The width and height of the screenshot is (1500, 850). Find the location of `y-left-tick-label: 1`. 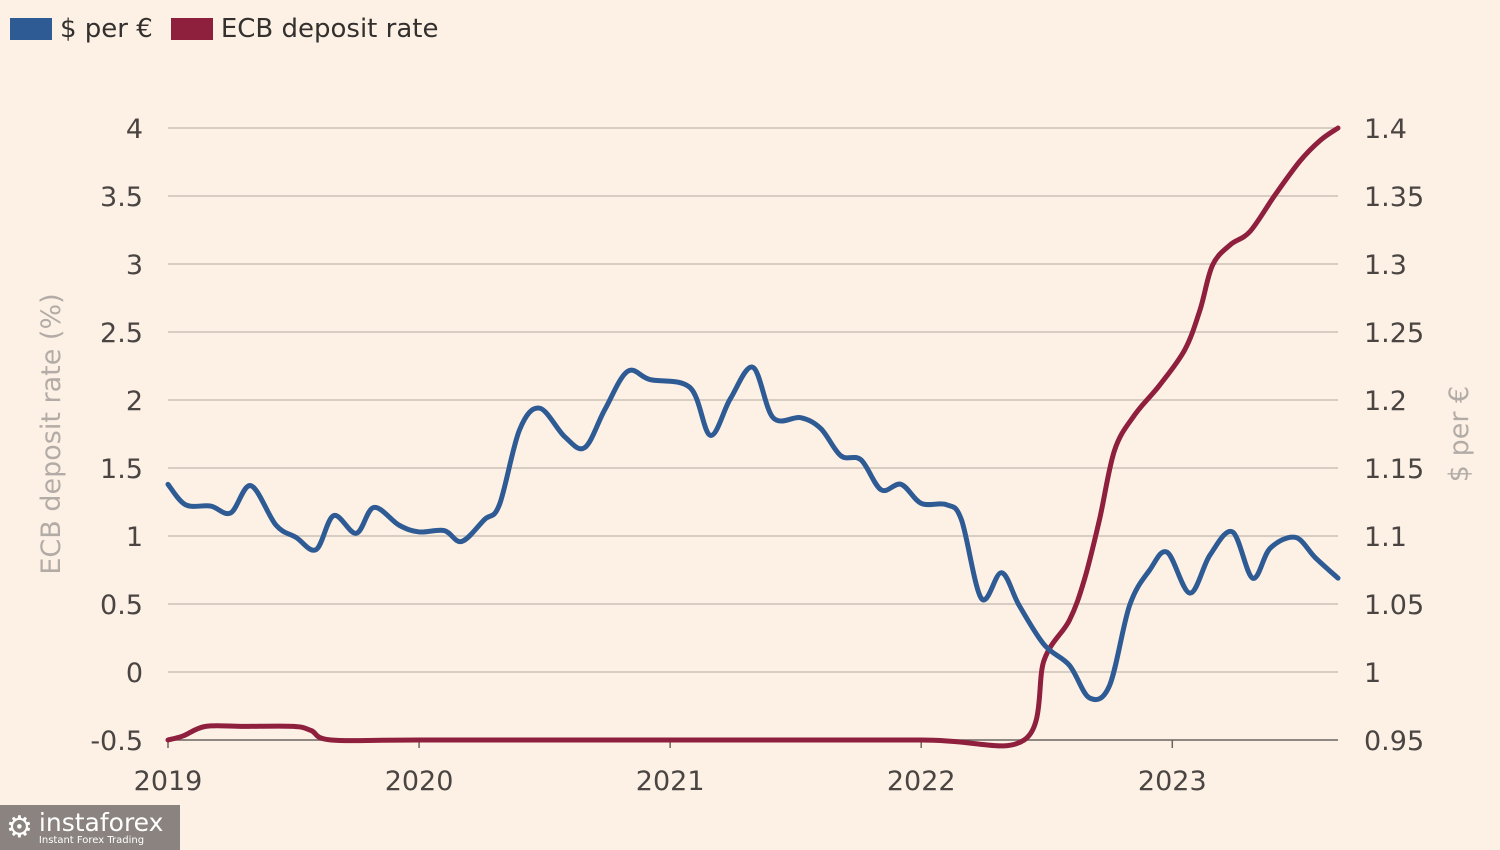

y-left-tick-label: 1 is located at coordinates (134, 537).